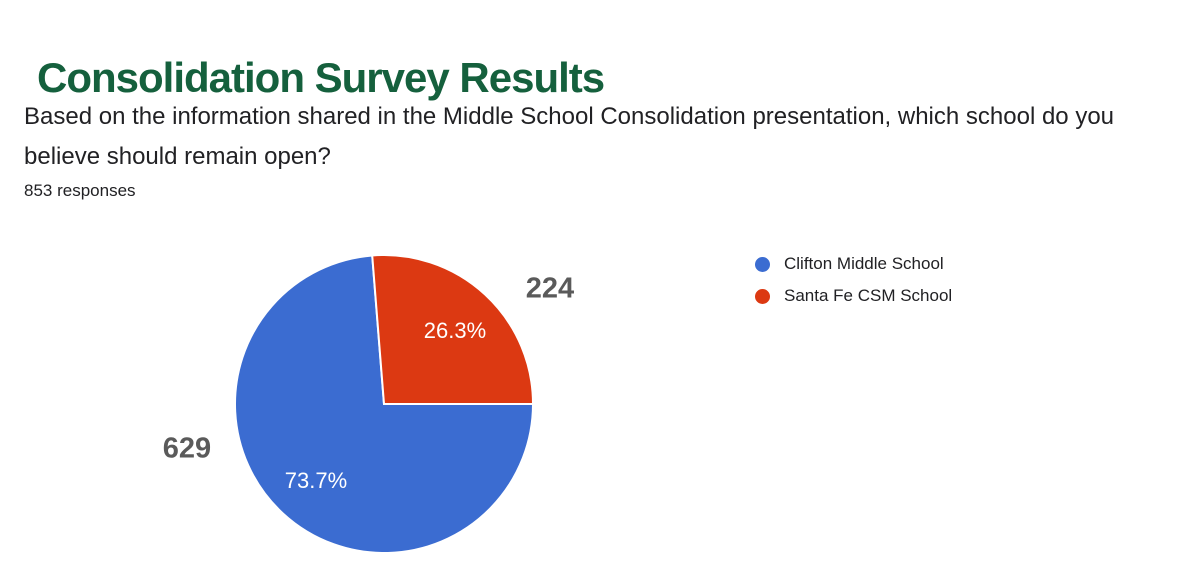 Image resolution: width=1200 pixels, height=584 pixels. I want to click on pie-chart, so click(384, 404).